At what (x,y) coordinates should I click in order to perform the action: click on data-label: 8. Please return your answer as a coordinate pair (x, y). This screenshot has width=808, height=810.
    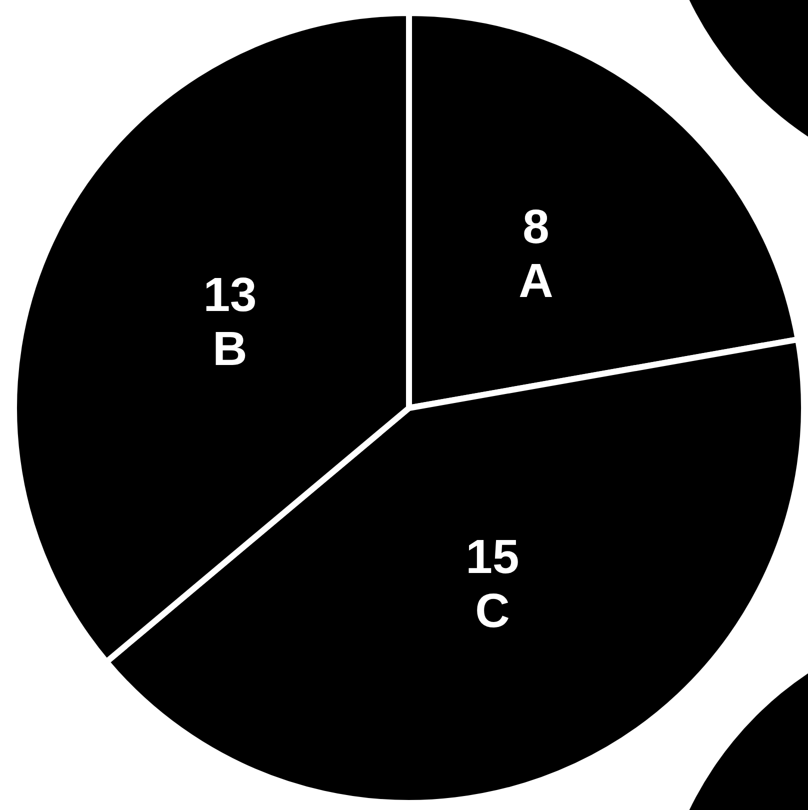
    Looking at the image, I should click on (536, 227).